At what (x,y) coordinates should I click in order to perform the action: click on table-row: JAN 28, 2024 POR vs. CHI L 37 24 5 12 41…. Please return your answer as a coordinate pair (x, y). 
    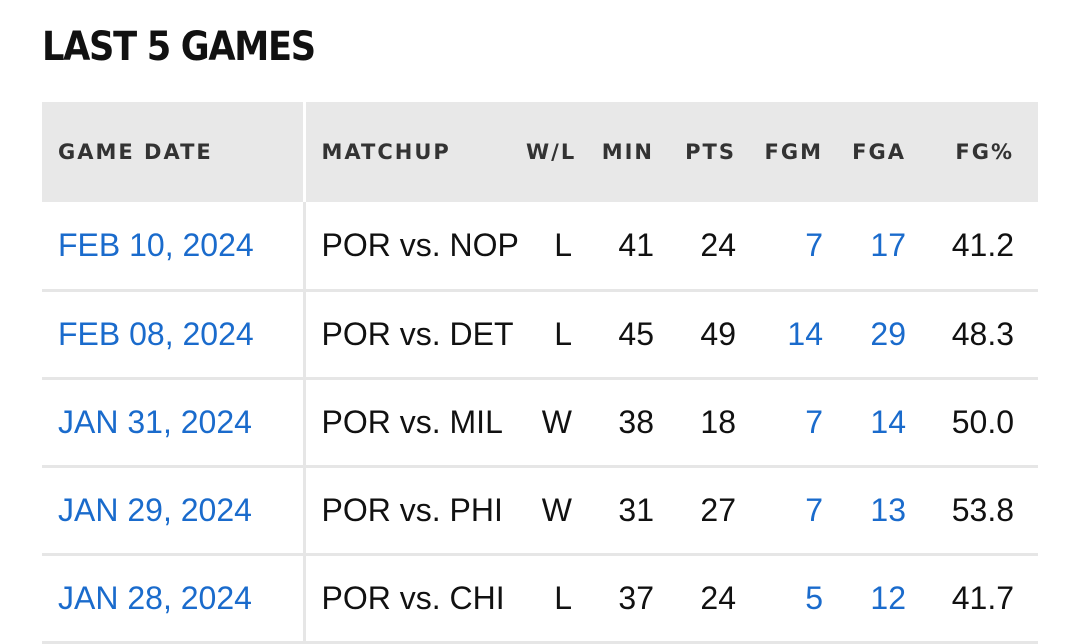
    Looking at the image, I should click on (540, 598).